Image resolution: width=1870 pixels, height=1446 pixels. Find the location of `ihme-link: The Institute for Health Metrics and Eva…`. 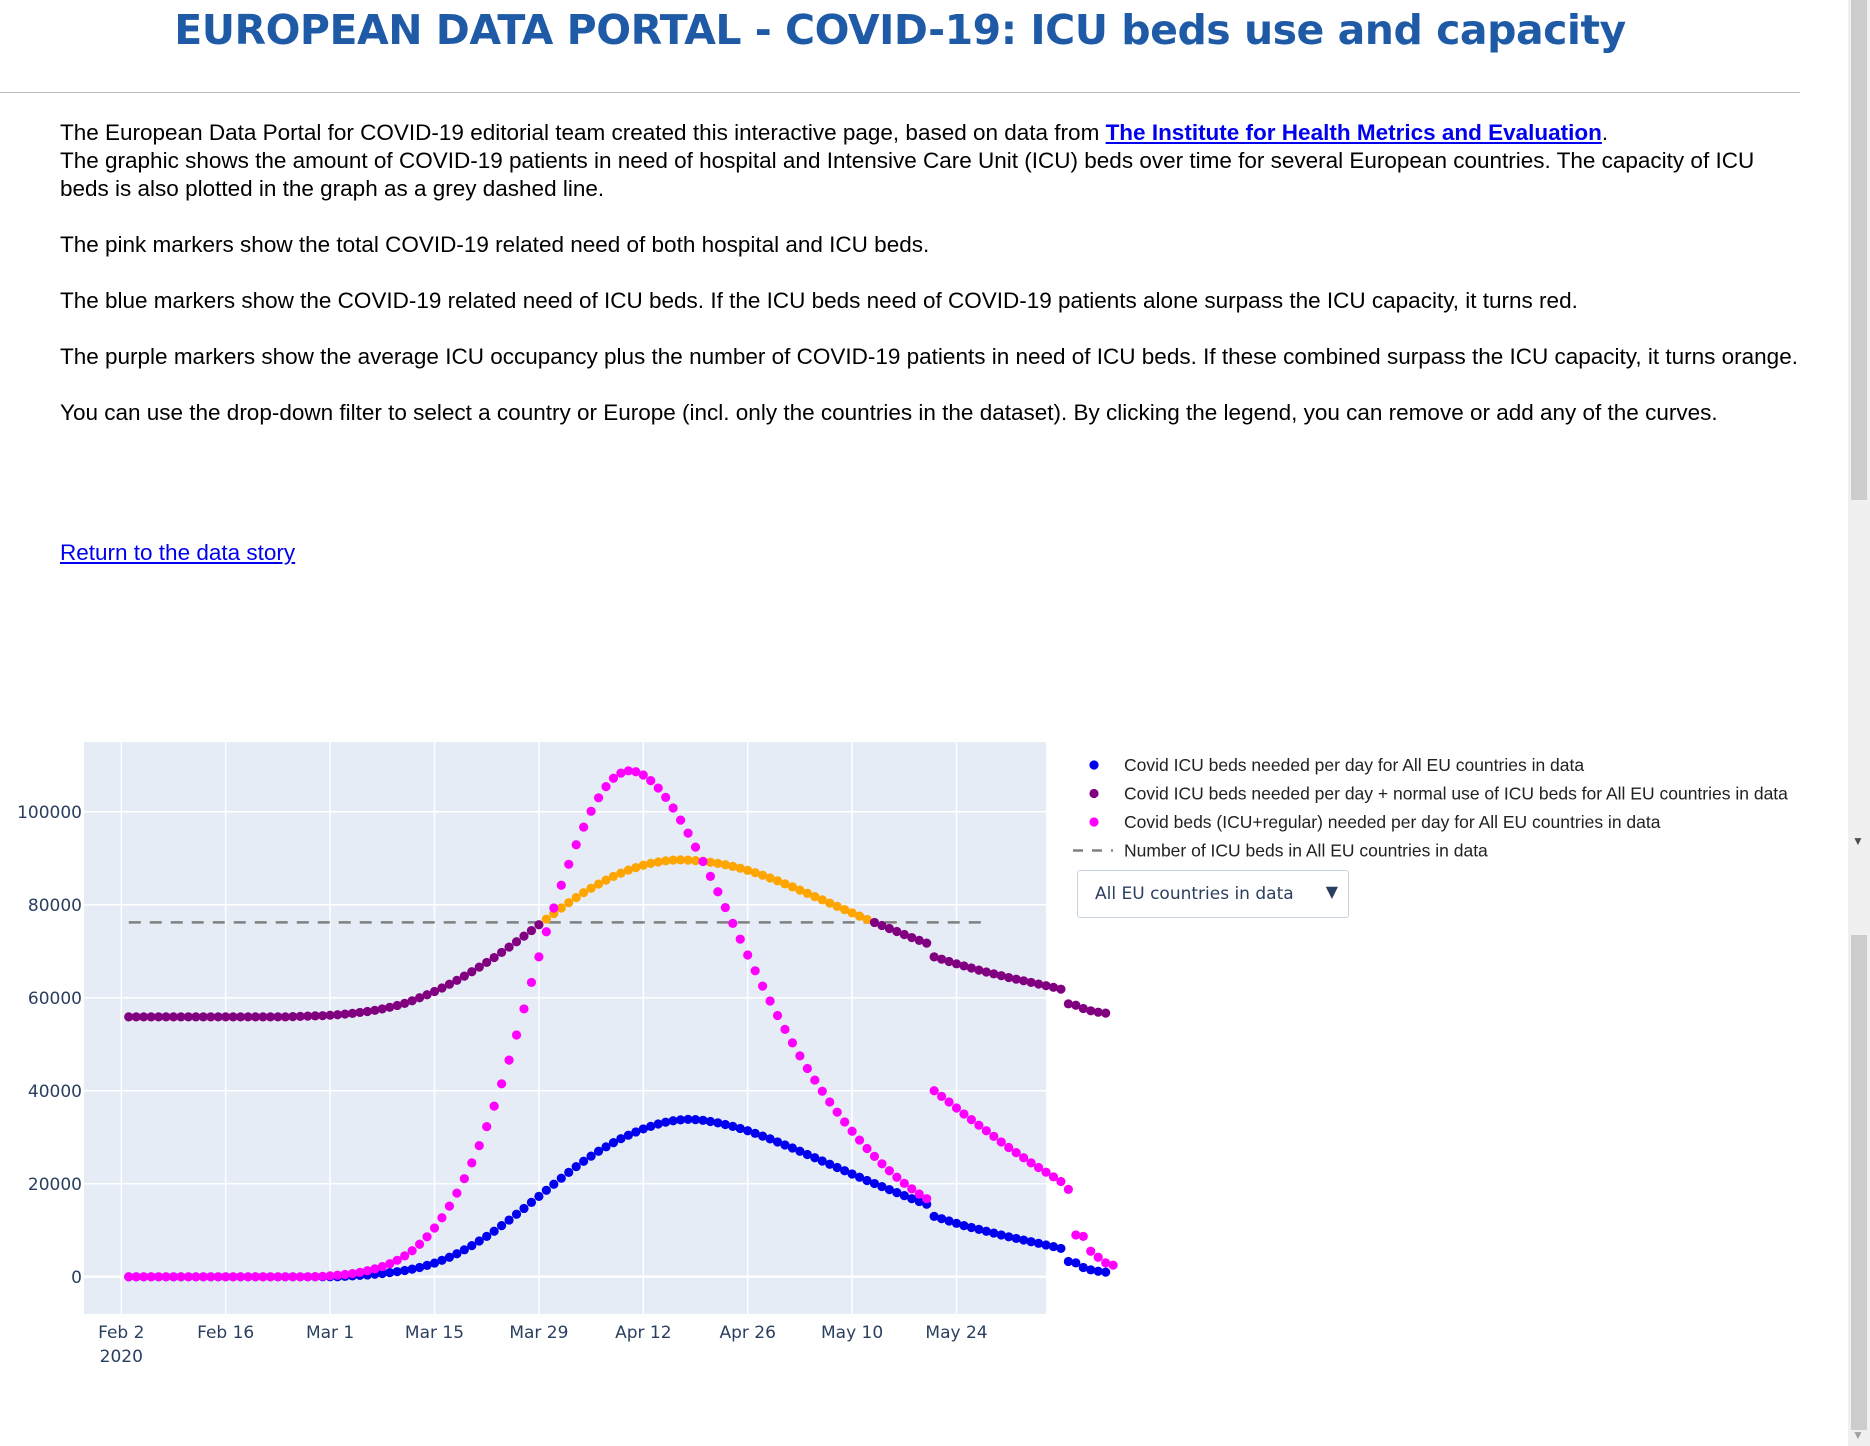

ihme-link: The Institute for Health Metrics and Eva… is located at coordinates (1353, 132).